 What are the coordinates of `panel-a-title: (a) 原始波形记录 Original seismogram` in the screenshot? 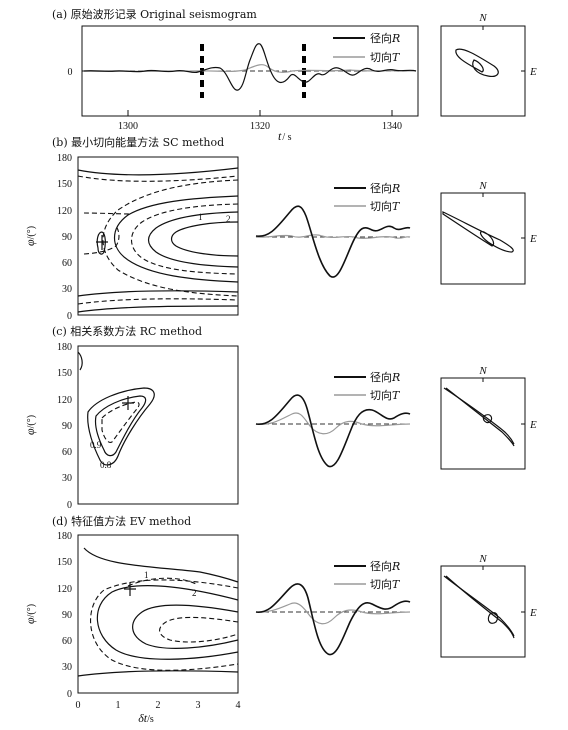 It's located at (154, 14).